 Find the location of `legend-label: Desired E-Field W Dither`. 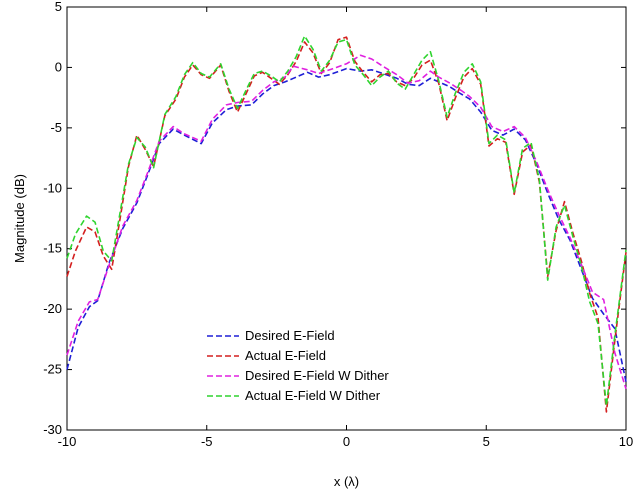

legend-label: Desired E-Field W Dither is located at coordinates (317, 375).